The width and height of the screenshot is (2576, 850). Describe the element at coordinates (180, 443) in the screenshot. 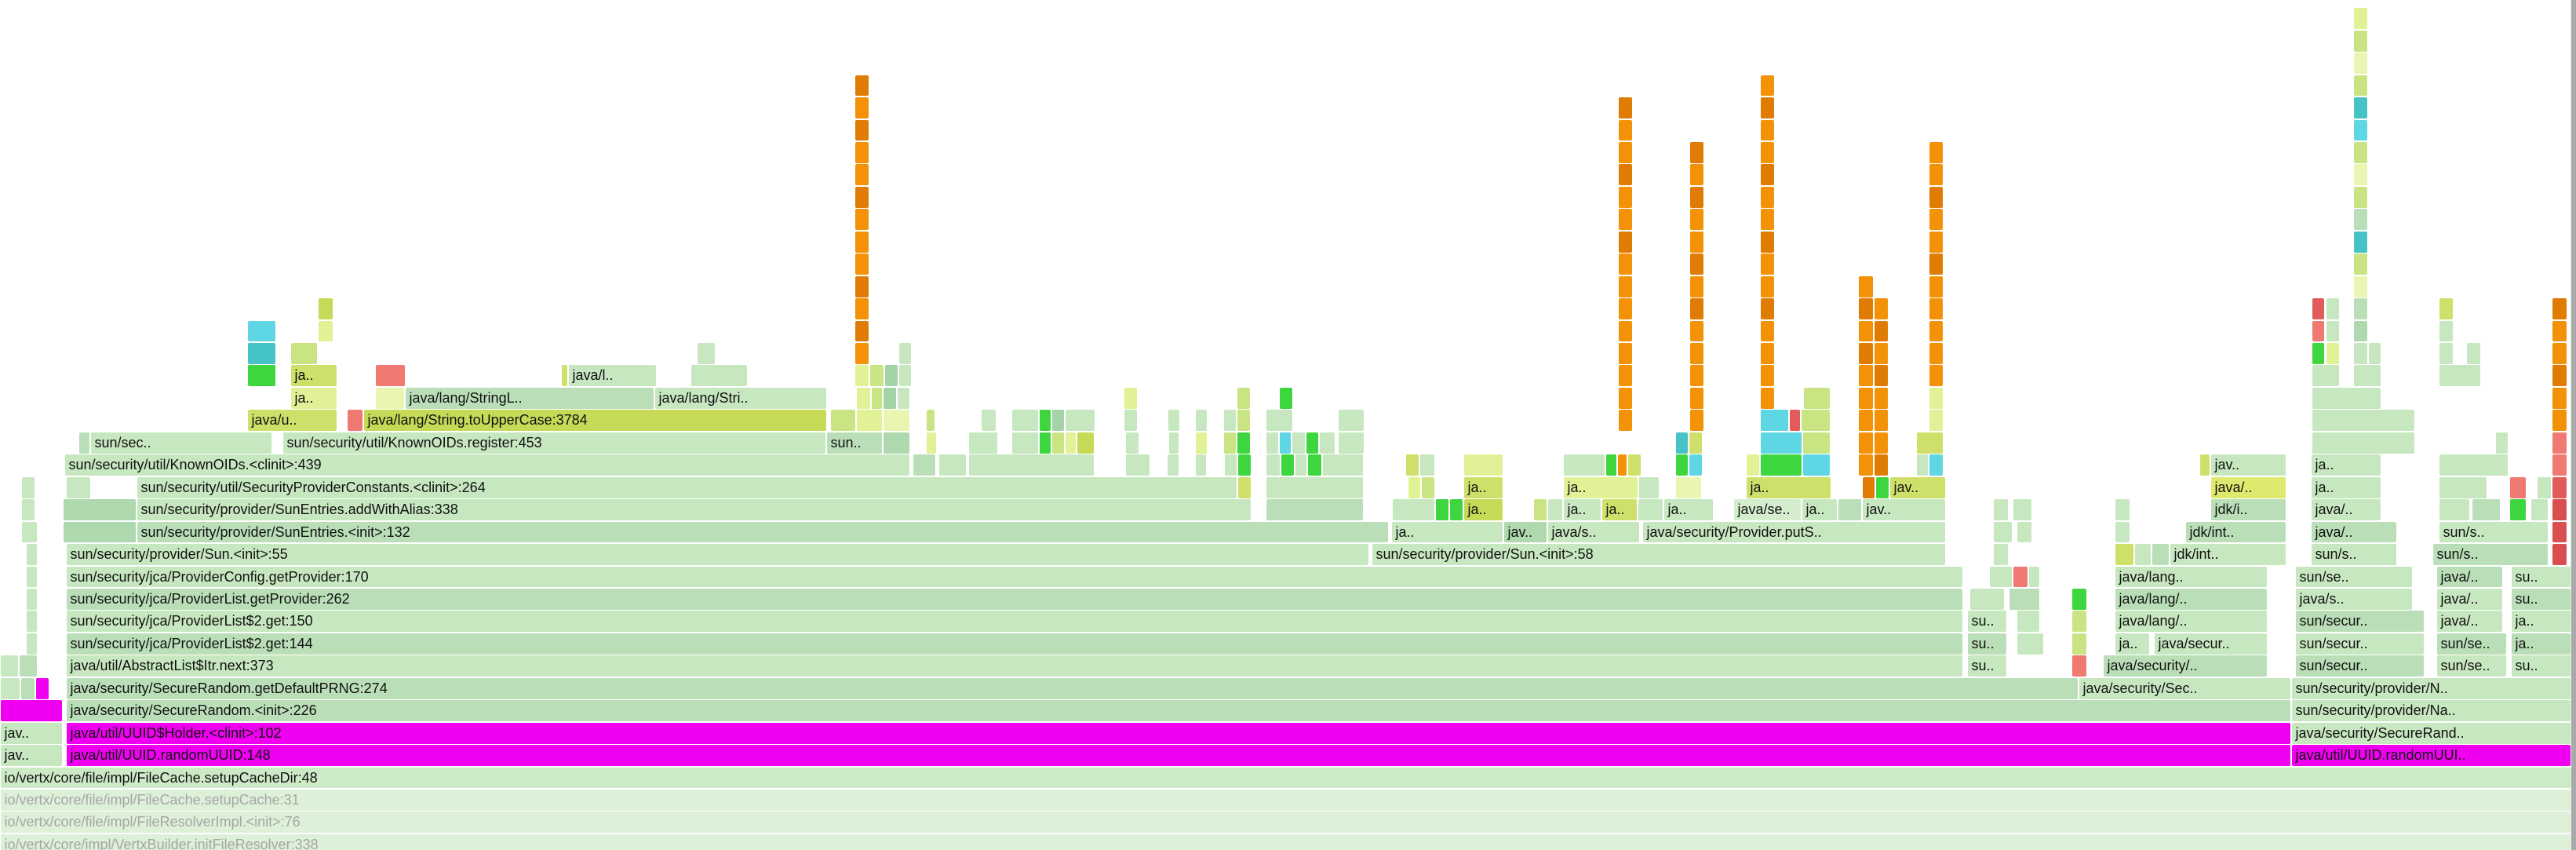

I see `flame-frame: sun/sec..` at that location.